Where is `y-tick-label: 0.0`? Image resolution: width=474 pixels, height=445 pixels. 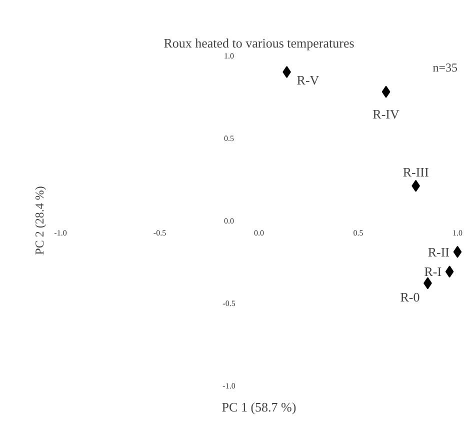
y-tick-label: 0.0 is located at coordinates (229, 221).